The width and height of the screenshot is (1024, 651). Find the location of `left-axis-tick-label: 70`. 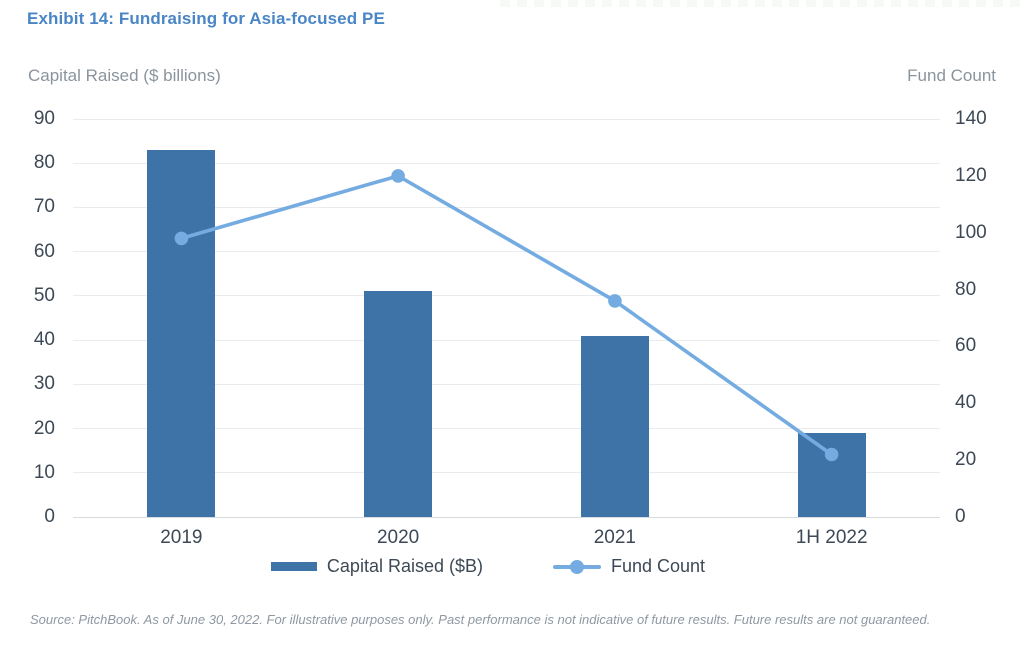

left-axis-tick-label: 70 is located at coordinates (44, 207).